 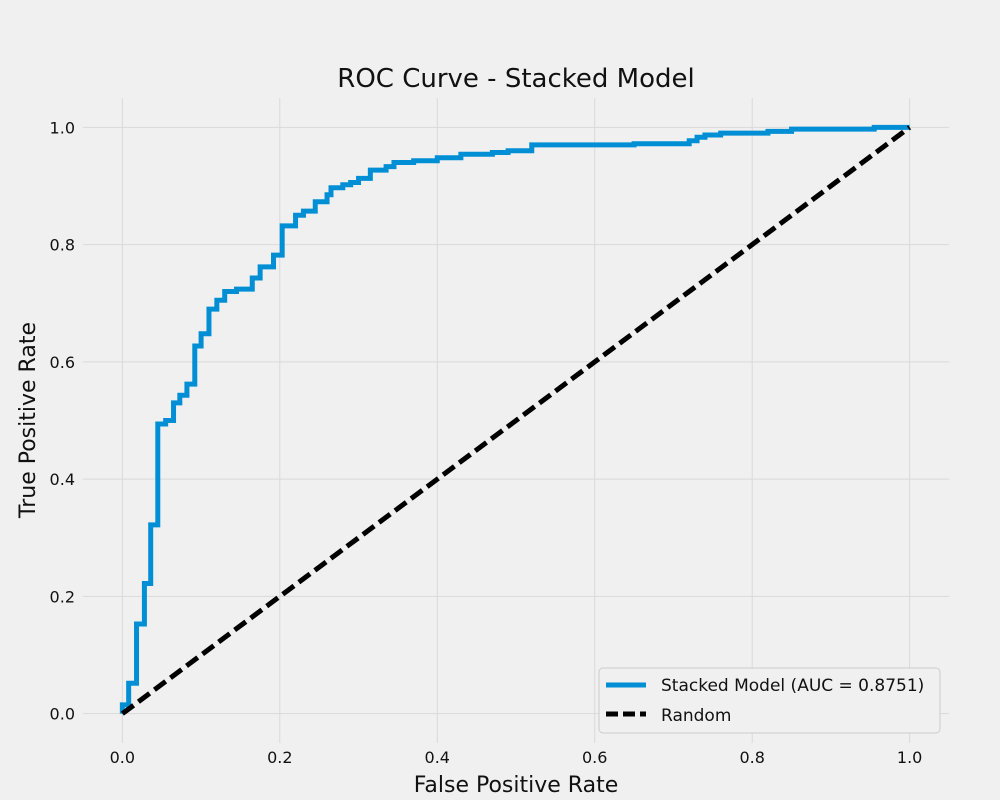 I want to click on legend-box, so click(x=769, y=700).